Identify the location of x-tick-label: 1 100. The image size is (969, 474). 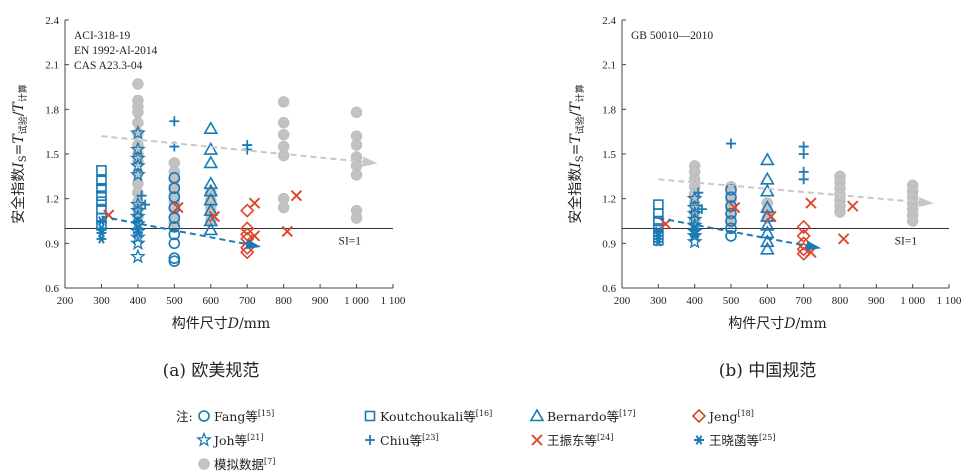
(393, 301).